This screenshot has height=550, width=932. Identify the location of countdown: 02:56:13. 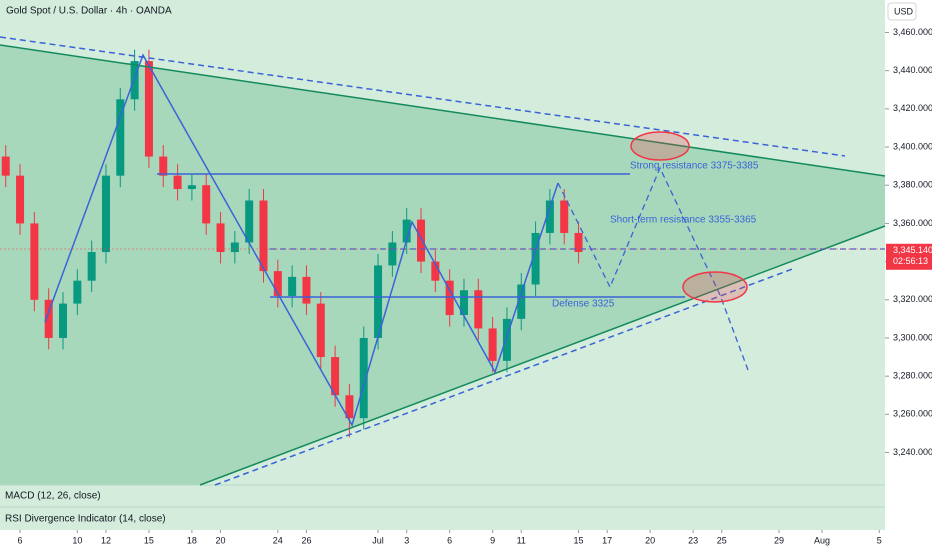
(910, 261).